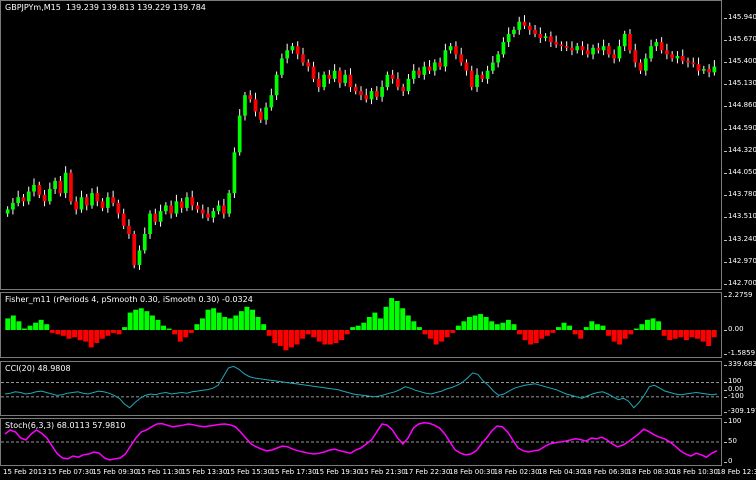 The height and width of the screenshot is (480, 756). What do you see at coordinates (740, 260) in the screenshot?
I see `scale-tick-label: 142.970` at bounding box center [740, 260].